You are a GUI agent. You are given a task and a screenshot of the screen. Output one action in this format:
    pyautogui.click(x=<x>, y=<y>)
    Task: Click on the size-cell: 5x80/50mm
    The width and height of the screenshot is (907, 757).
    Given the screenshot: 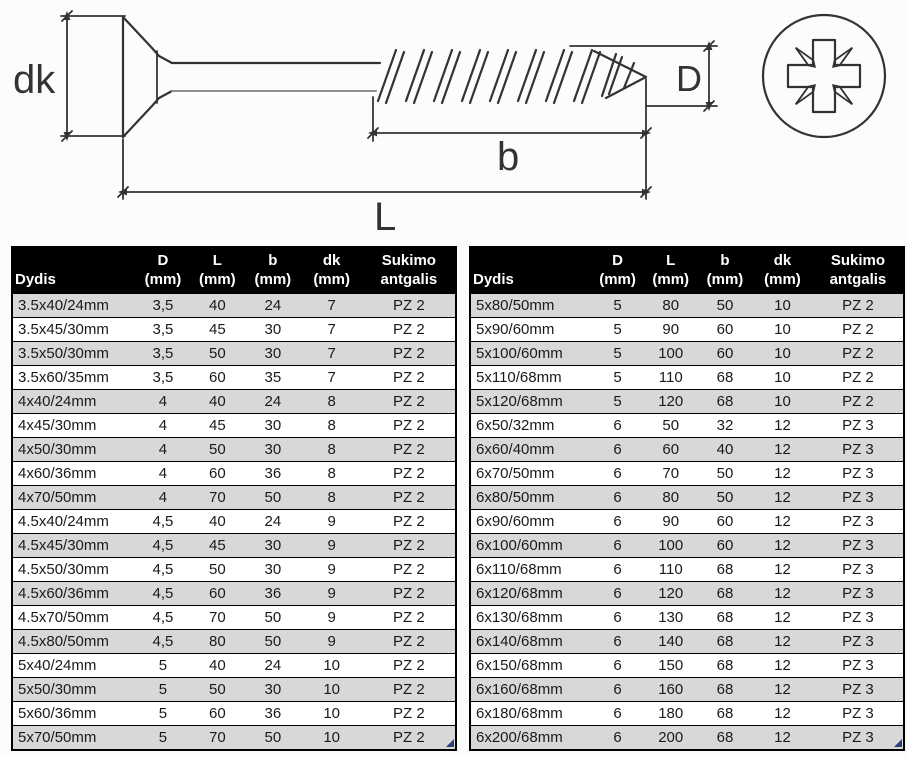 What is the action you would take?
    pyautogui.click(x=531, y=305)
    